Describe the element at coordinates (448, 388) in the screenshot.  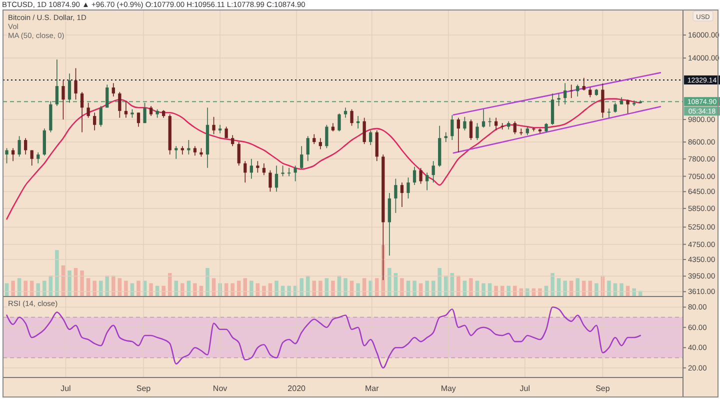
I see `x-tick-label: May` at that location.